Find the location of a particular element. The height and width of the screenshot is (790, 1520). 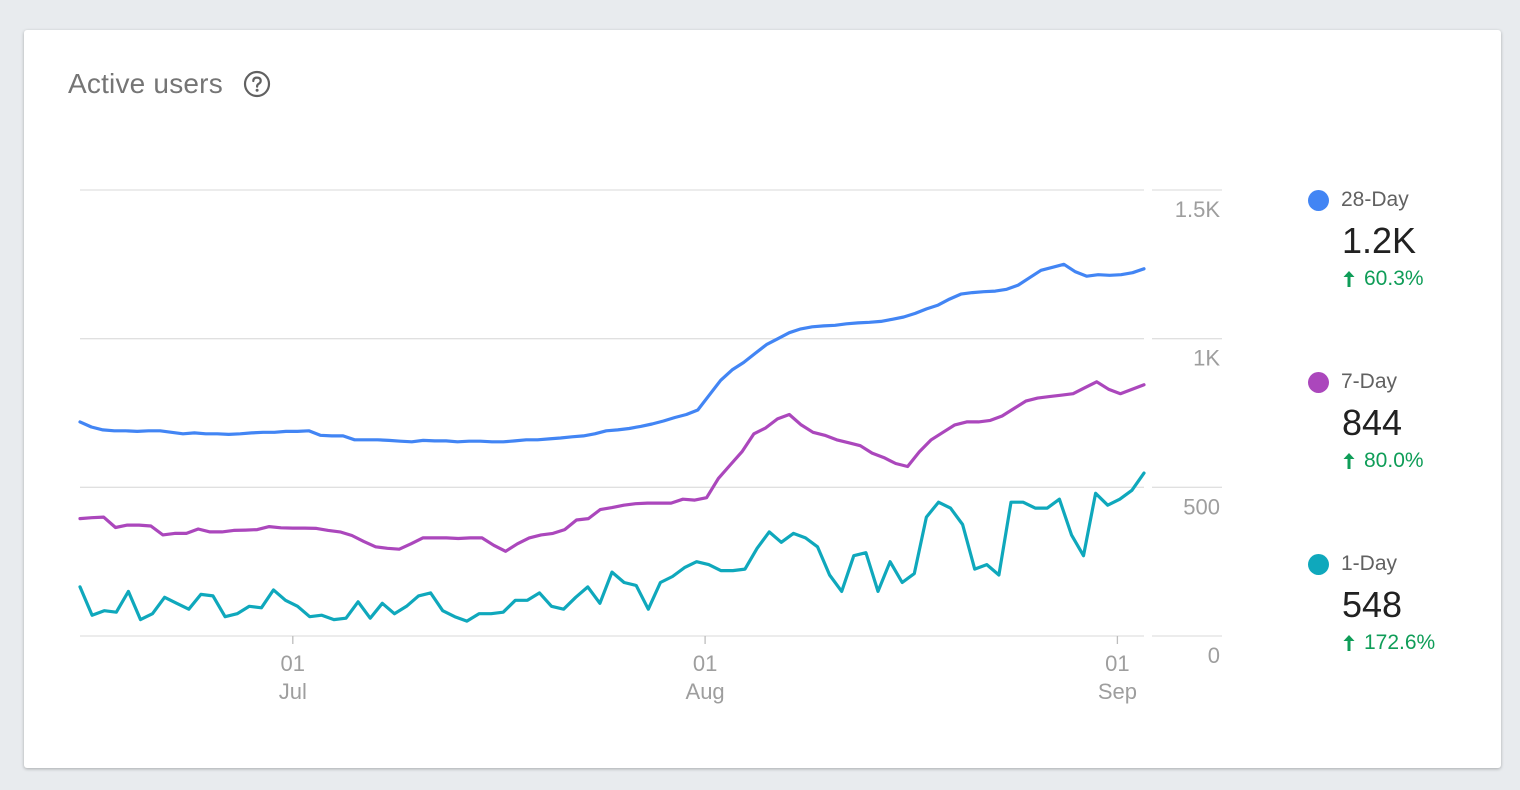

legend-metric-value: 548 is located at coordinates (1372, 604).